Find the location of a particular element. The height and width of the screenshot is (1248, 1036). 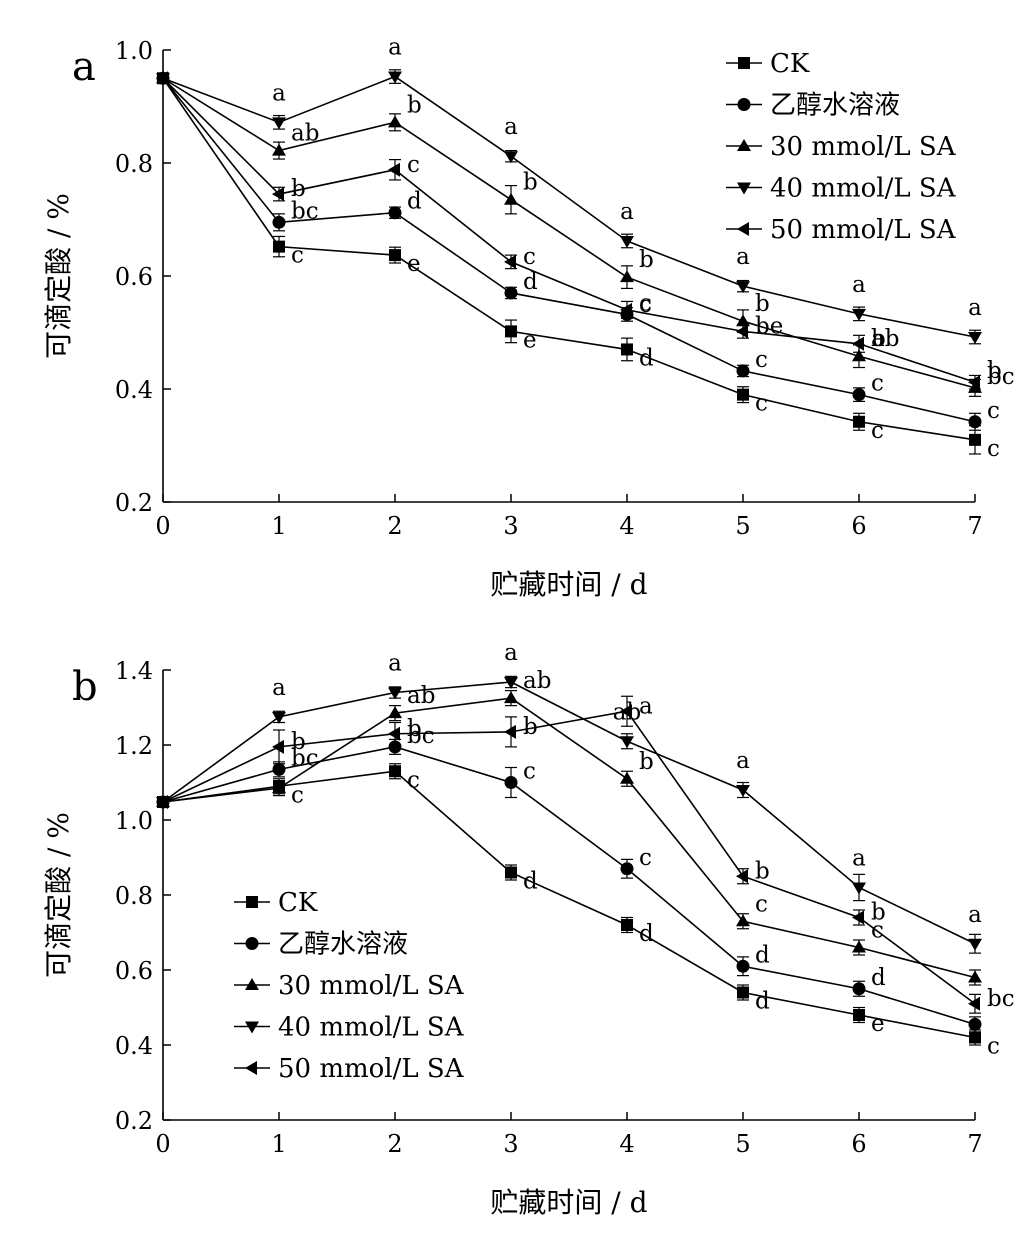

legend-label: 30 mmol/L SA is located at coordinates (863, 147).